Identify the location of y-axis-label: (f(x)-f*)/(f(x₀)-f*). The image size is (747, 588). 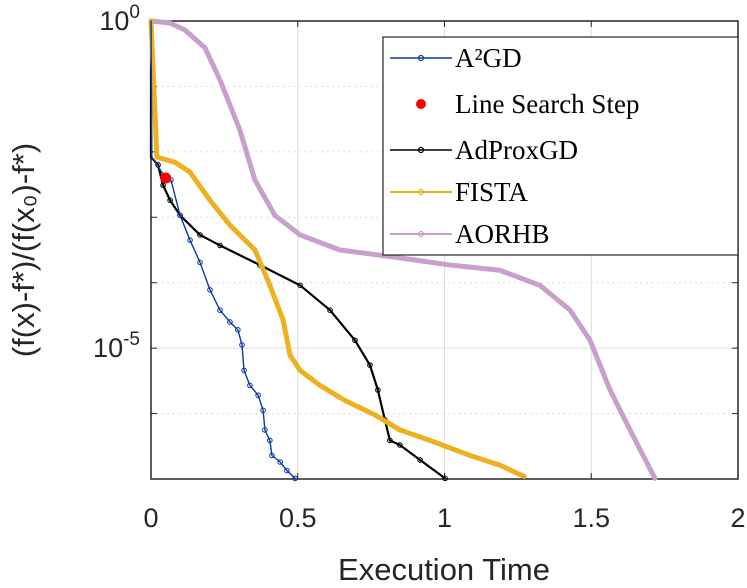
(23, 250).